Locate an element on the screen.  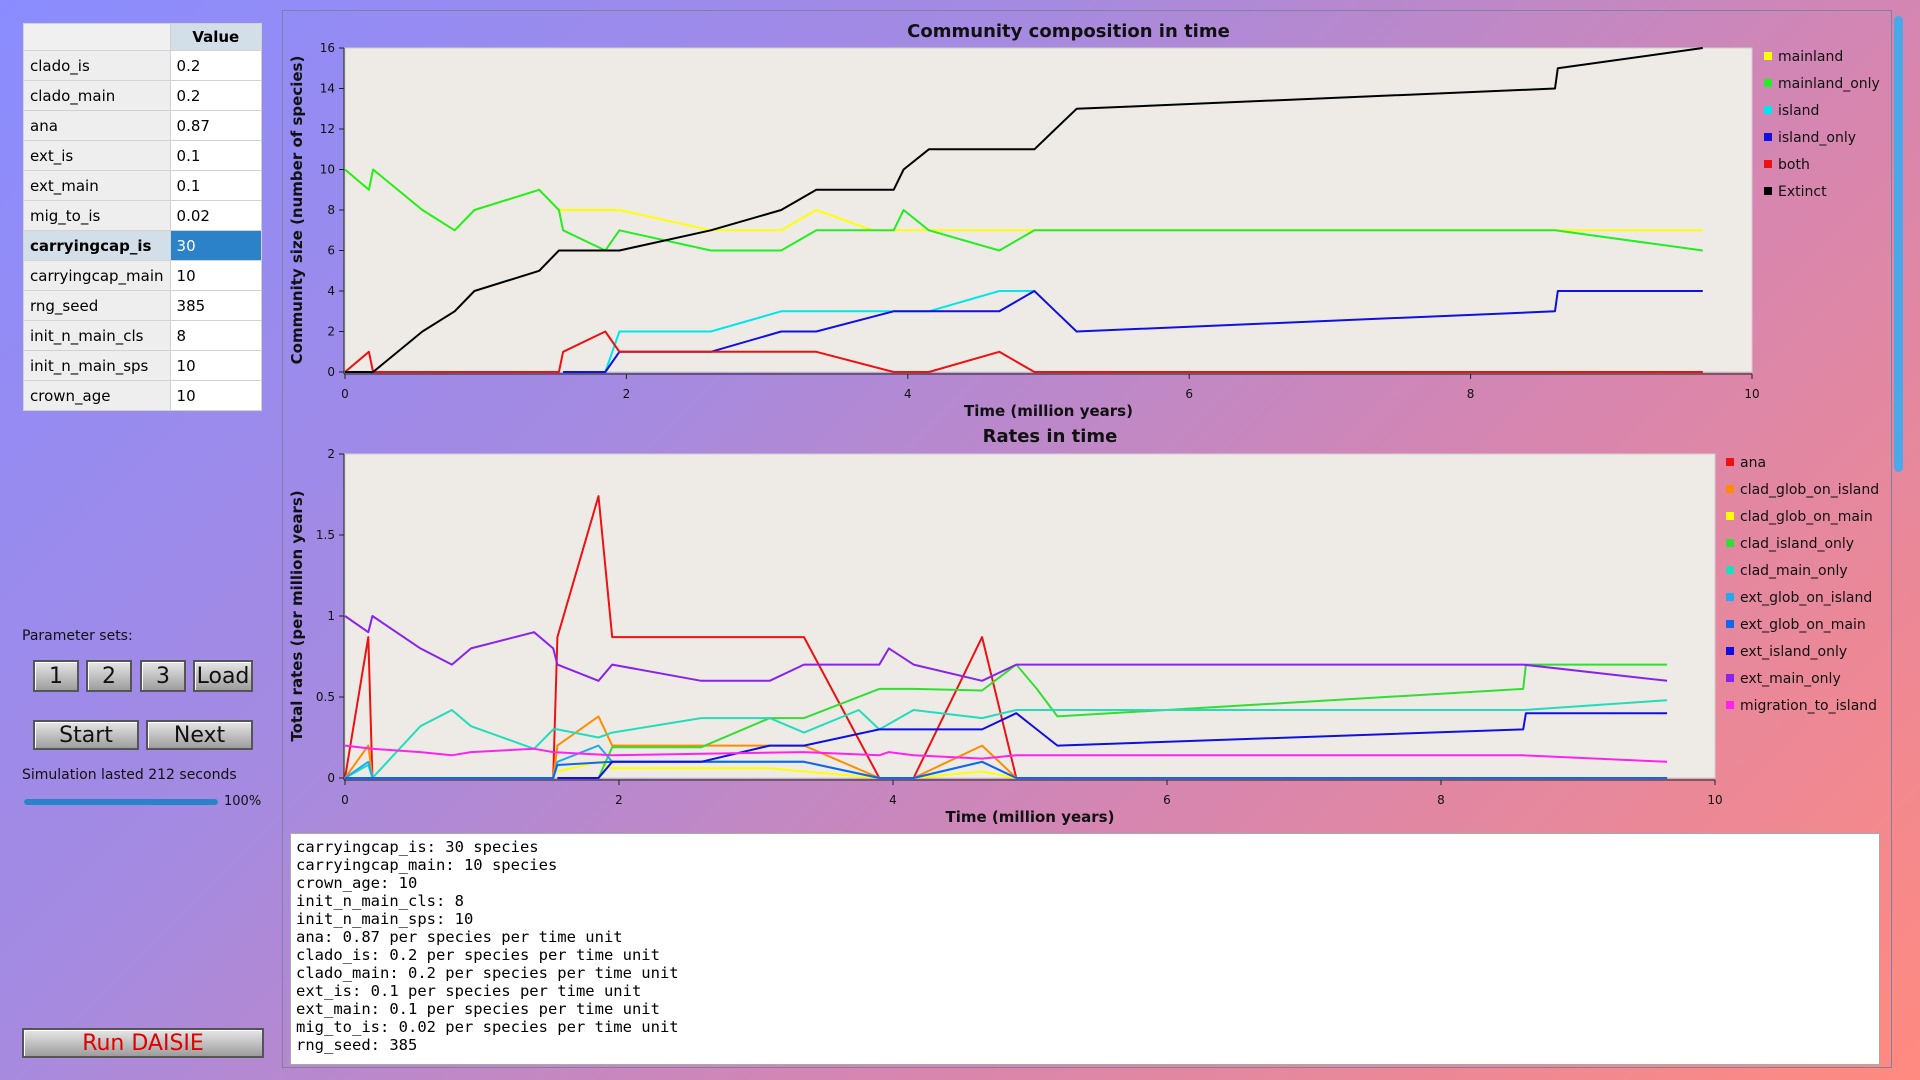
parameter-set-2-button: 2 is located at coordinates (109, 676).